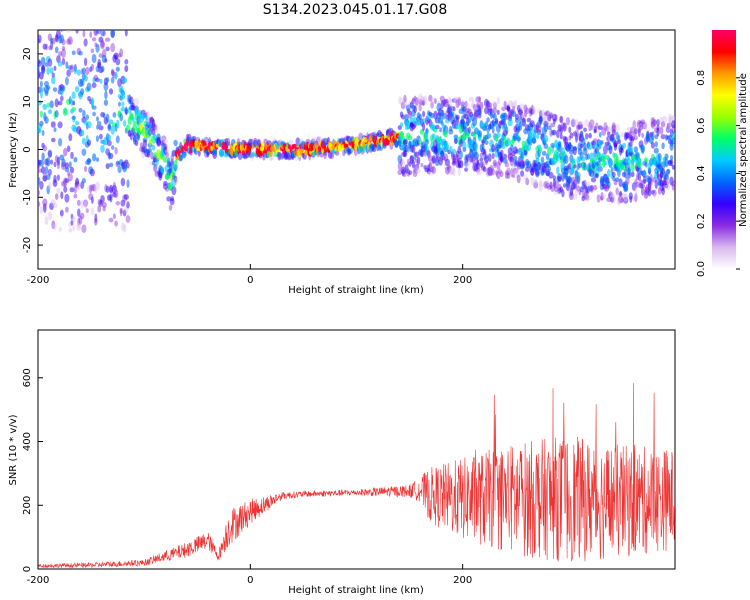  Describe the element at coordinates (462, 280) in the screenshot. I see `spectrogram-x-tick-label: 200` at that location.